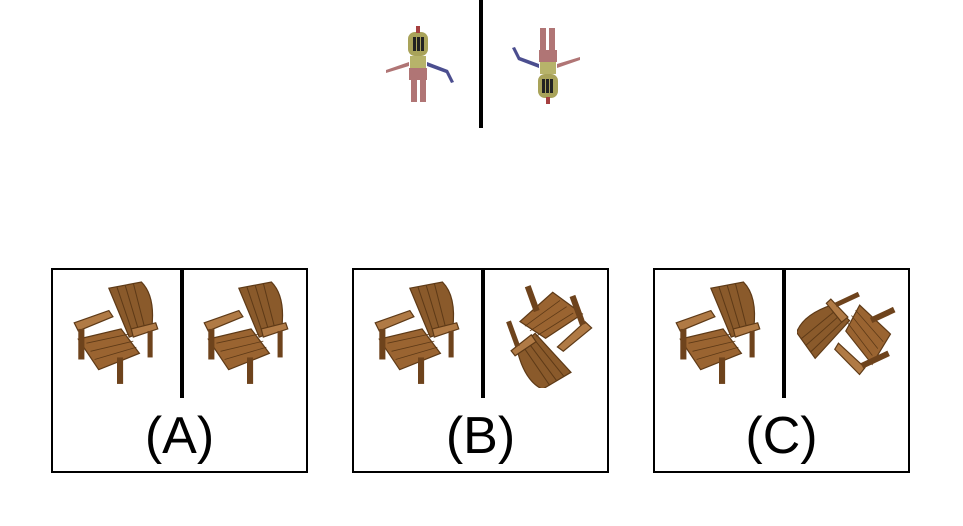 This screenshot has height=526, width=963. I want to click on option-a-label: (A), so click(179, 436).